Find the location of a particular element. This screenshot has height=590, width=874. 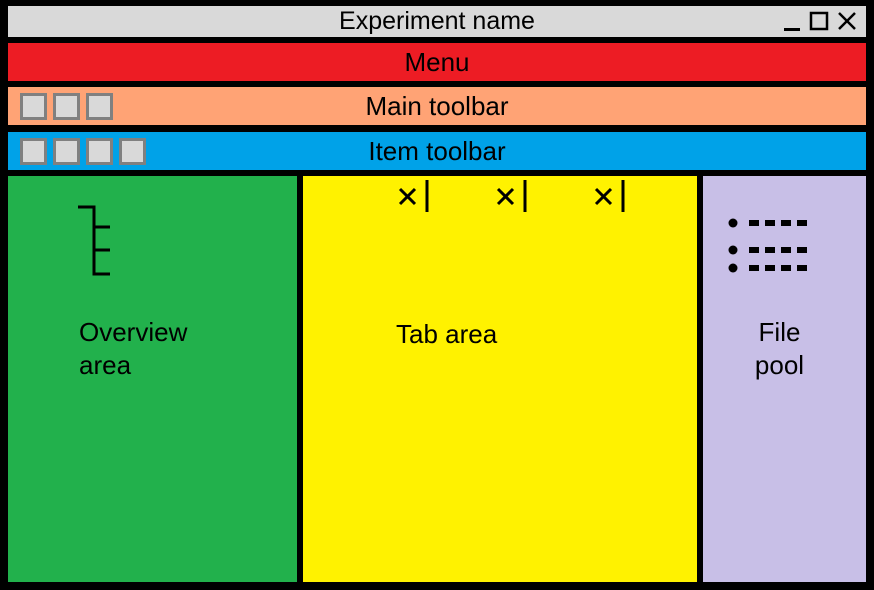

overview-area-label: Overview area is located at coordinates (133, 348).